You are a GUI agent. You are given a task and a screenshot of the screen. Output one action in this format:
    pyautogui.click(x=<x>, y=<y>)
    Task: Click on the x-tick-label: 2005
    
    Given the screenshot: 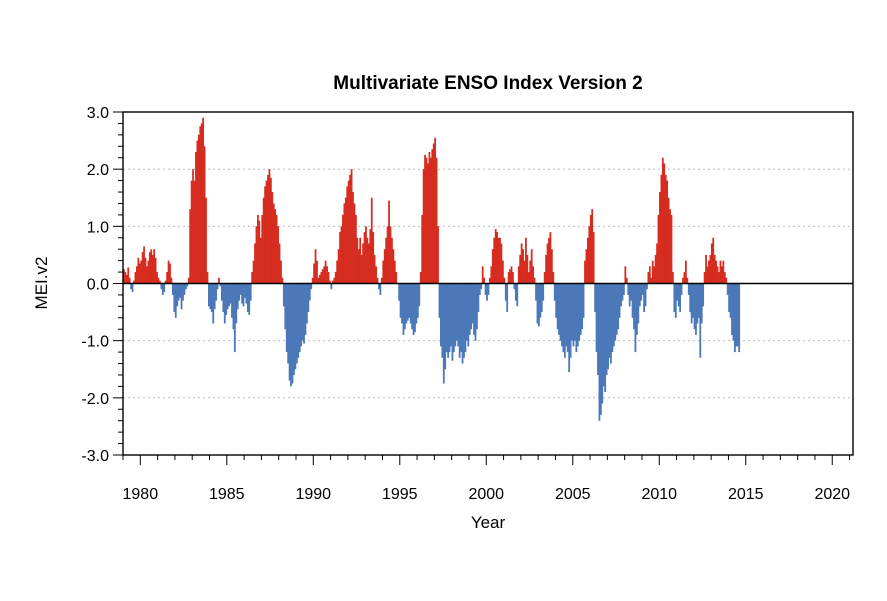 What is the action you would take?
    pyautogui.click(x=573, y=494)
    